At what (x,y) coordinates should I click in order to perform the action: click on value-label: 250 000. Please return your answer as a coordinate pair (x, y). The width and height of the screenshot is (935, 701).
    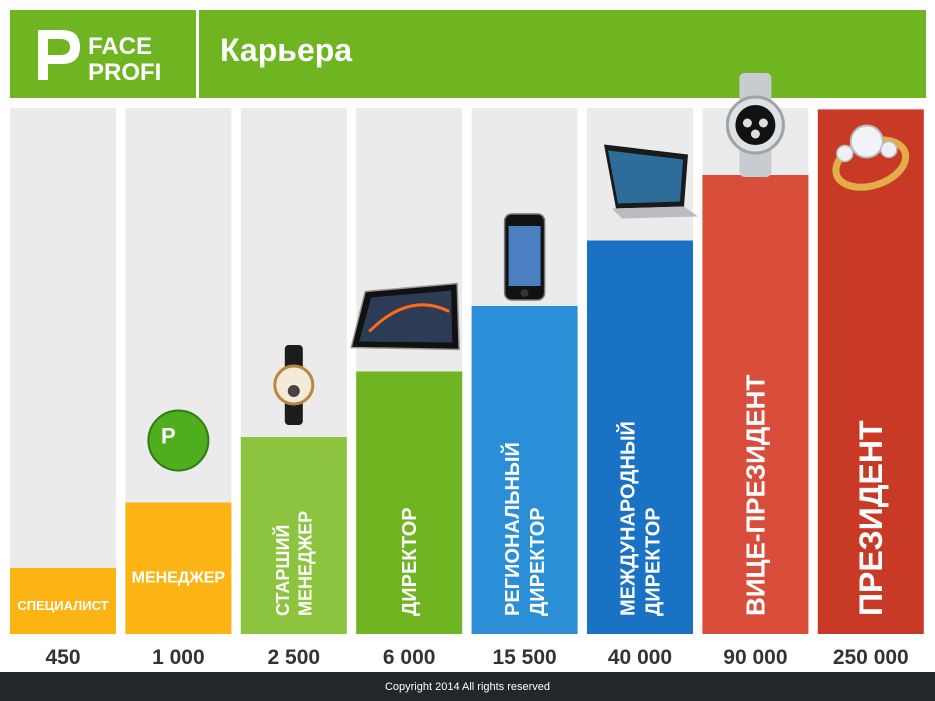
    Looking at the image, I should click on (871, 657).